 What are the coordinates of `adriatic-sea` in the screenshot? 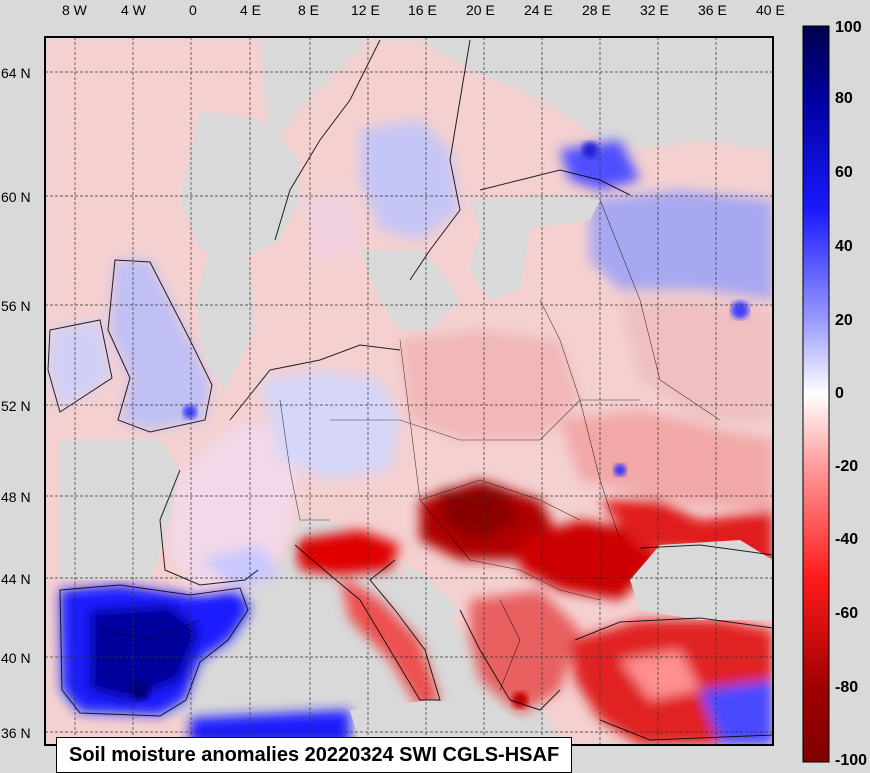 It's located at (430, 590).